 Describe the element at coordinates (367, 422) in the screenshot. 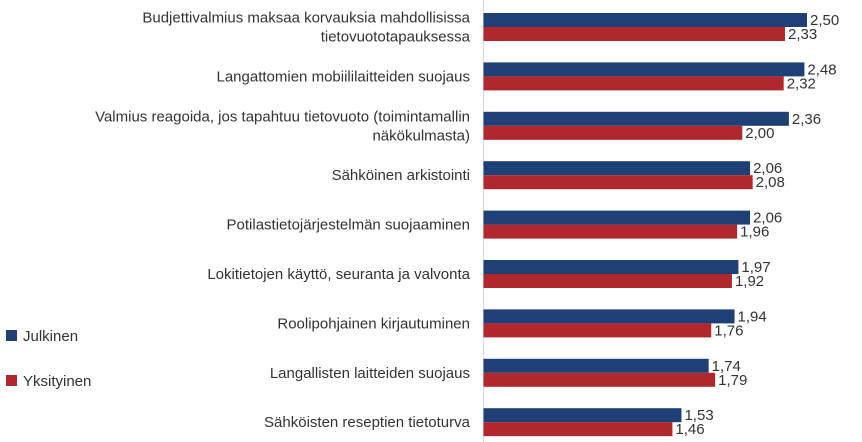

I see `category-label: Sähköisten reseptien tietoturva` at that location.